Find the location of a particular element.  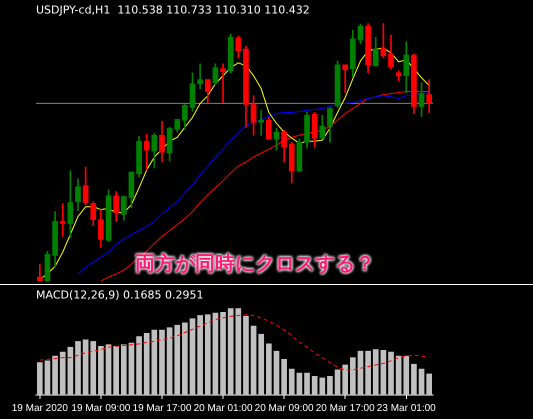

x-tick-label: 19 Mar 17:00 is located at coordinates (162, 408).